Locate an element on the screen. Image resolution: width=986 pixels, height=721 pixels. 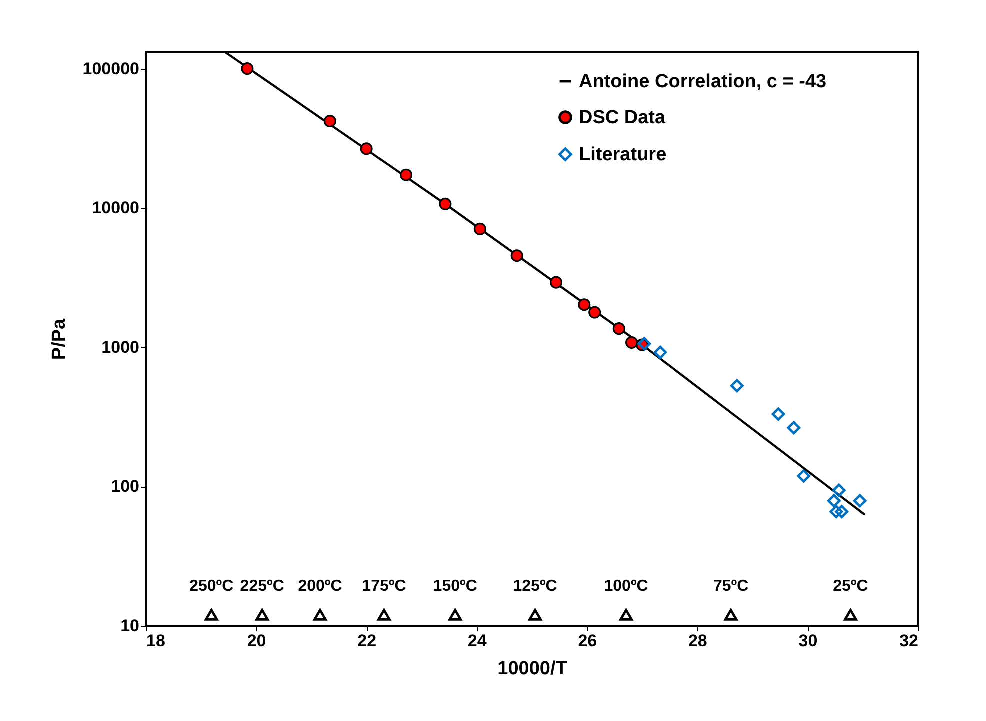
annotation: 25ºC is located at coordinates (851, 586).